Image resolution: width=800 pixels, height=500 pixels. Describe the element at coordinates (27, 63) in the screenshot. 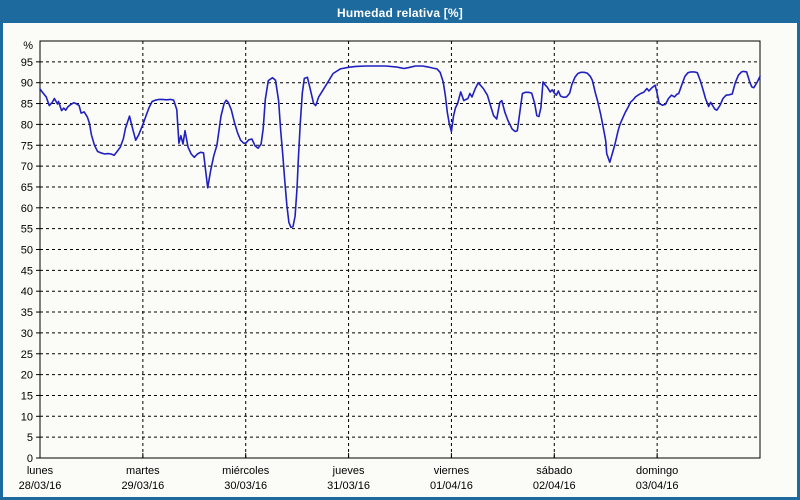

I see `y-tick-label: 95` at that location.